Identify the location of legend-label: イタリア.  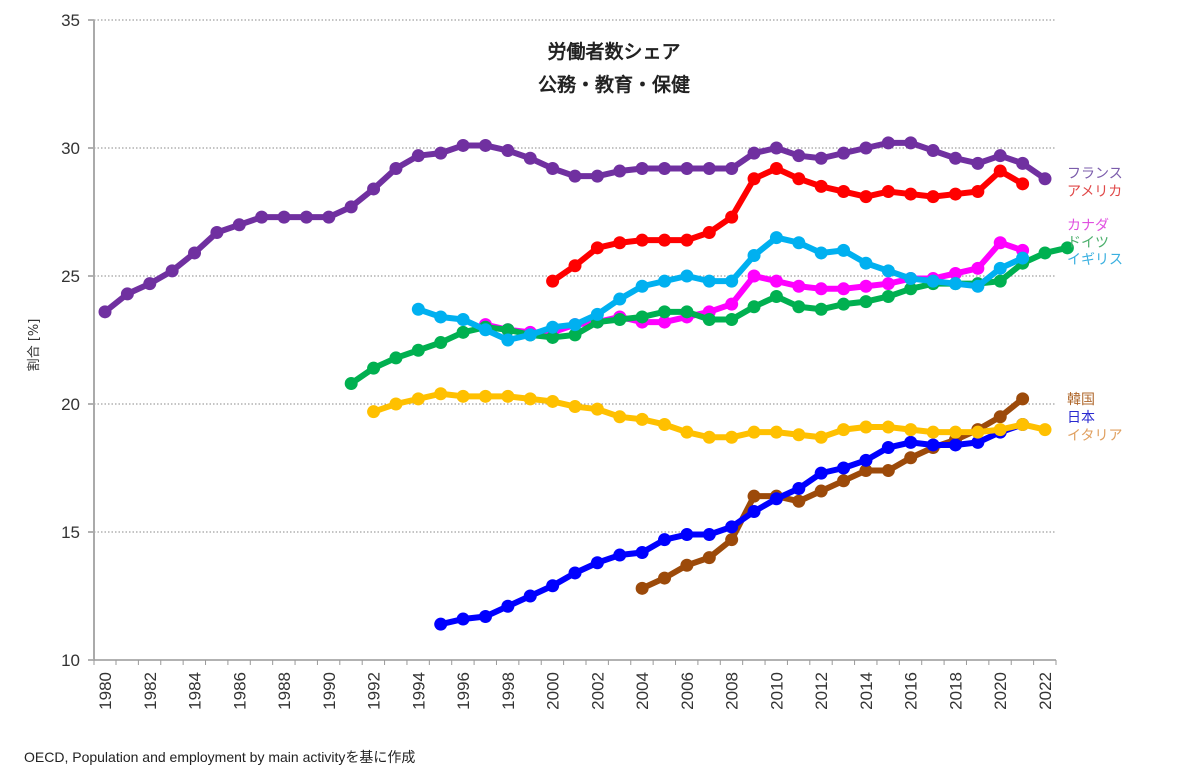
(1094, 436).